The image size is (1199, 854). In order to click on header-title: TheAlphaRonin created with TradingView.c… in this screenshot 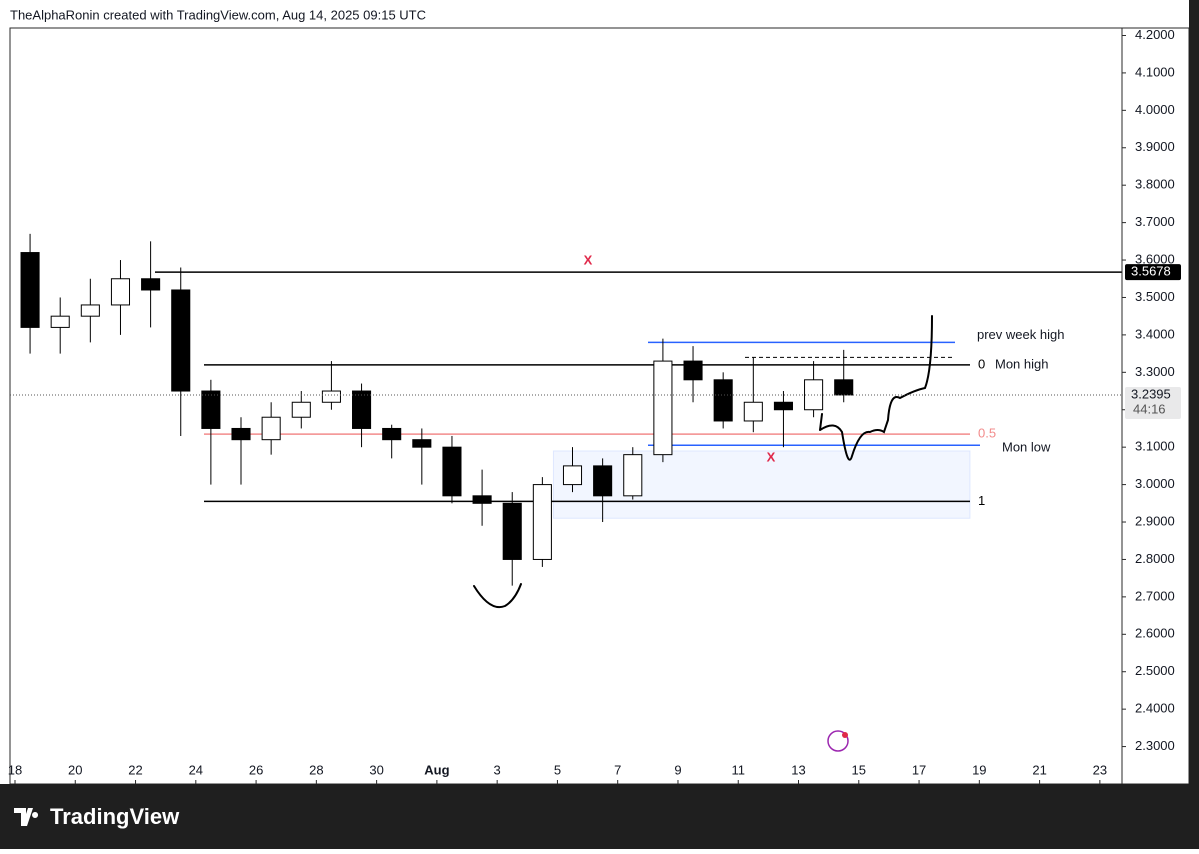, I will do `click(218, 14)`.